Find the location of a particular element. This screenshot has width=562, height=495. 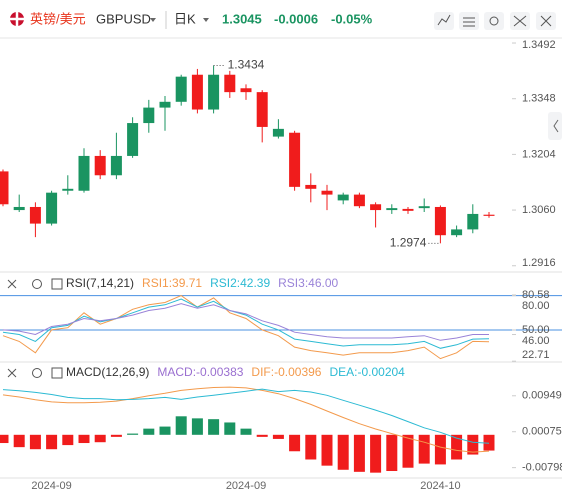

y-tick-label: 1.2916 is located at coordinates (539, 263).